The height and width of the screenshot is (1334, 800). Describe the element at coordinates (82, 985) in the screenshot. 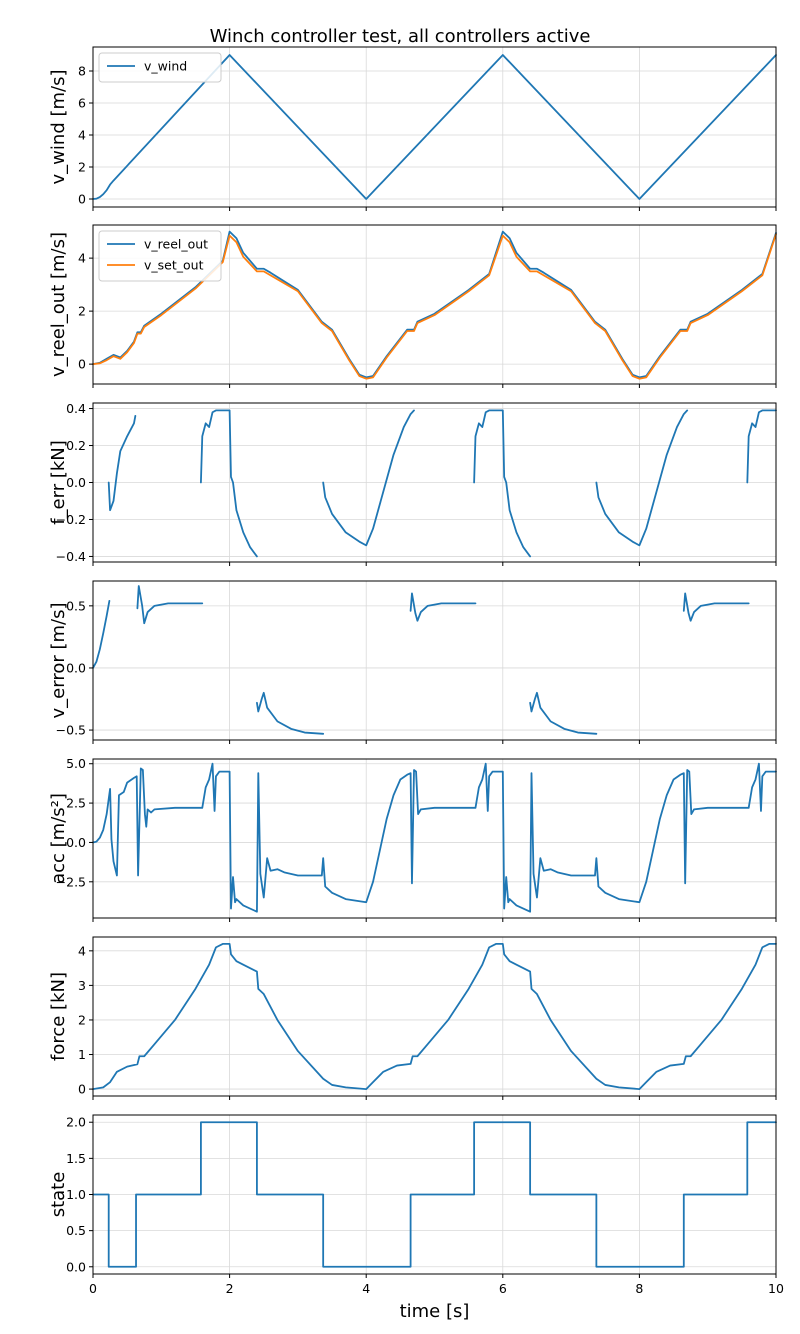

I see `ytick-label: 3` at that location.